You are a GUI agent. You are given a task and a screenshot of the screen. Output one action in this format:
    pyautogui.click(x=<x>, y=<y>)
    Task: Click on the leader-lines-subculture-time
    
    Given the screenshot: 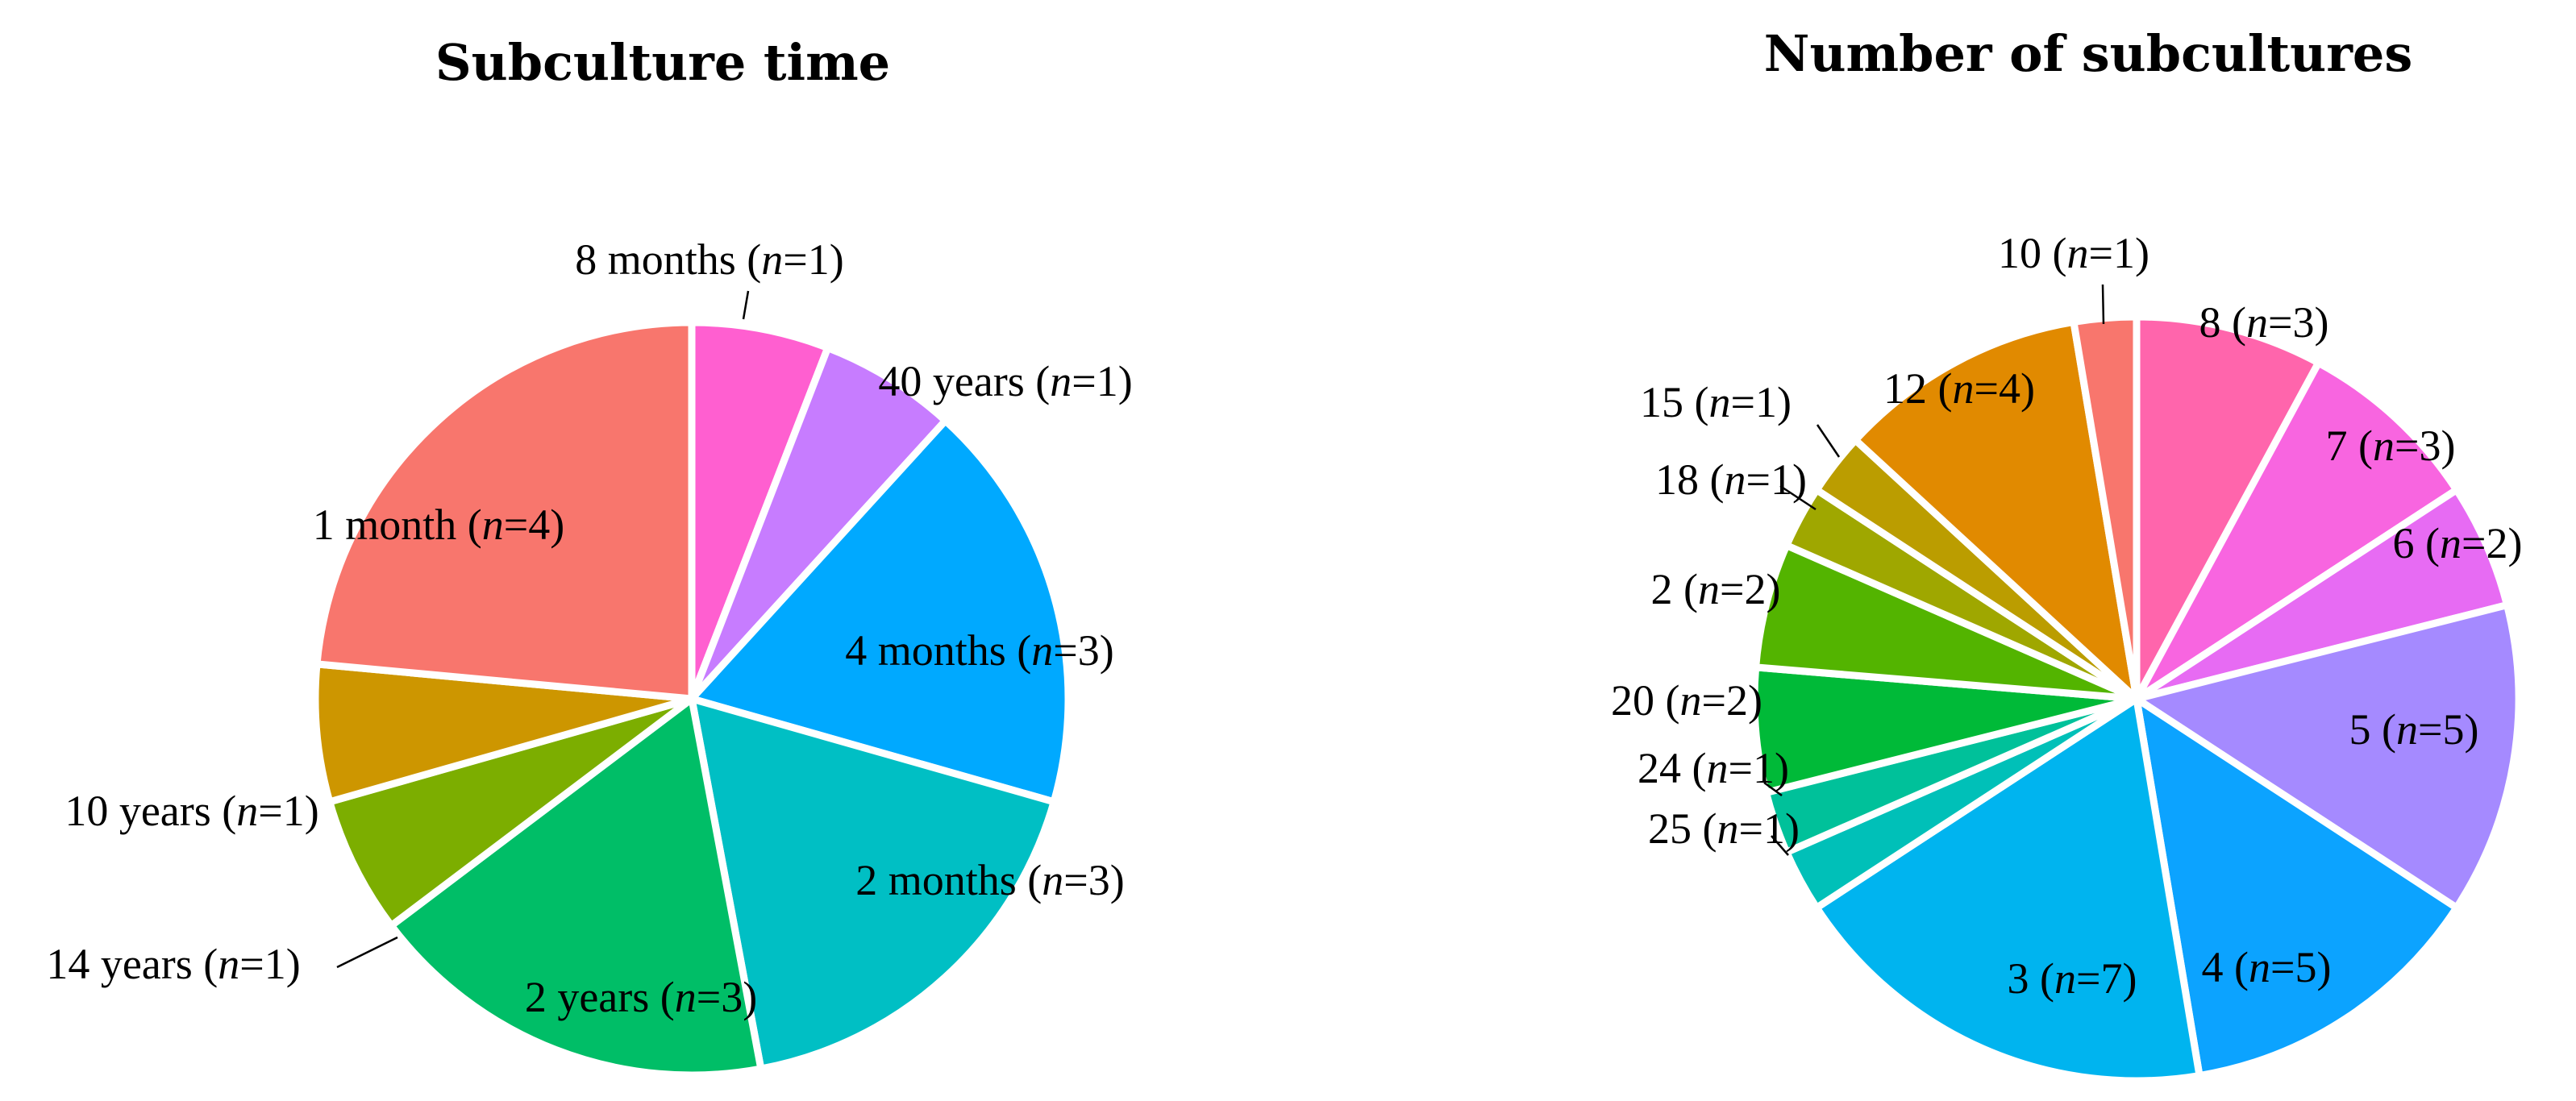 What is the action you would take?
    pyautogui.click(x=543, y=629)
    